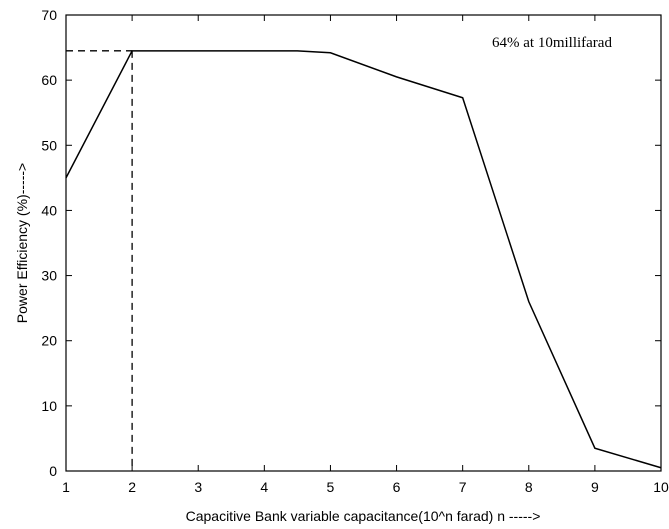 The width and height of the screenshot is (669, 529). Describe the element at coordinates (99, 260) in the screenshot. I see `reference-guides` at that location.